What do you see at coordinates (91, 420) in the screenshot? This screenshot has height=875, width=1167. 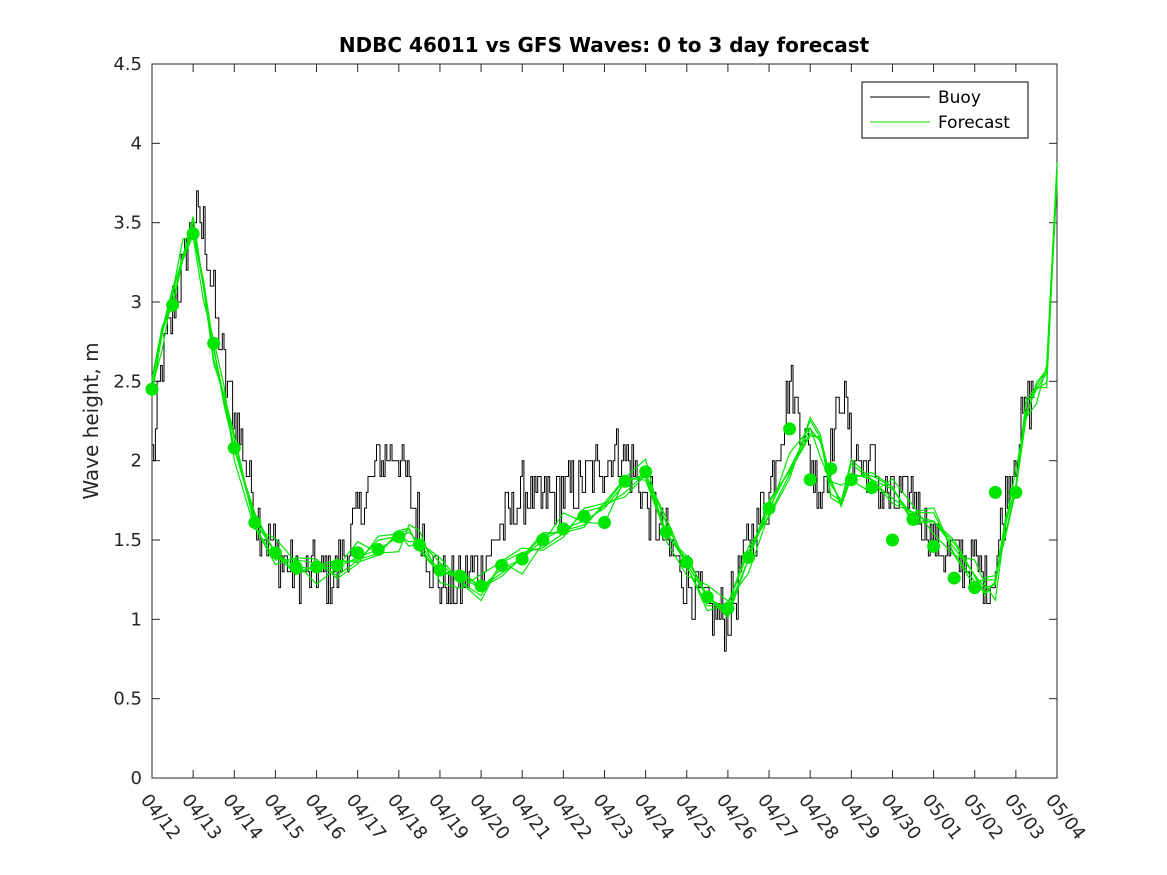 I see `y-axis-label: Wave height, m` at bounding box center [91, 420].